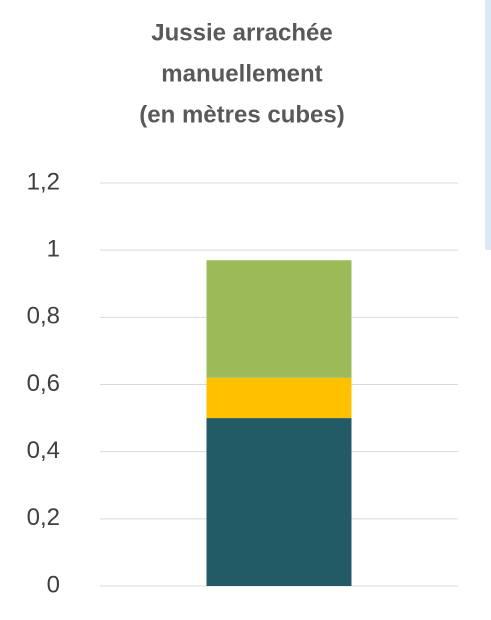  What do you see at coordinates (53, 249) in the screenshot?
I see `y-tick-label: 1` at bounding box center [53, 249].